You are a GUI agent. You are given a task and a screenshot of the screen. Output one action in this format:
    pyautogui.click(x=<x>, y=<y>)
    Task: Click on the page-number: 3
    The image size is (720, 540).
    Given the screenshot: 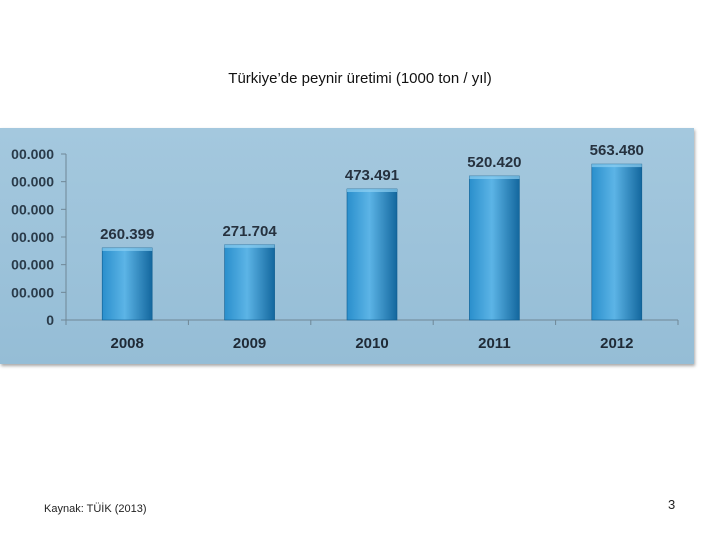 What is the action you would take?
    pyautogui.click(x=672, y=504)
    